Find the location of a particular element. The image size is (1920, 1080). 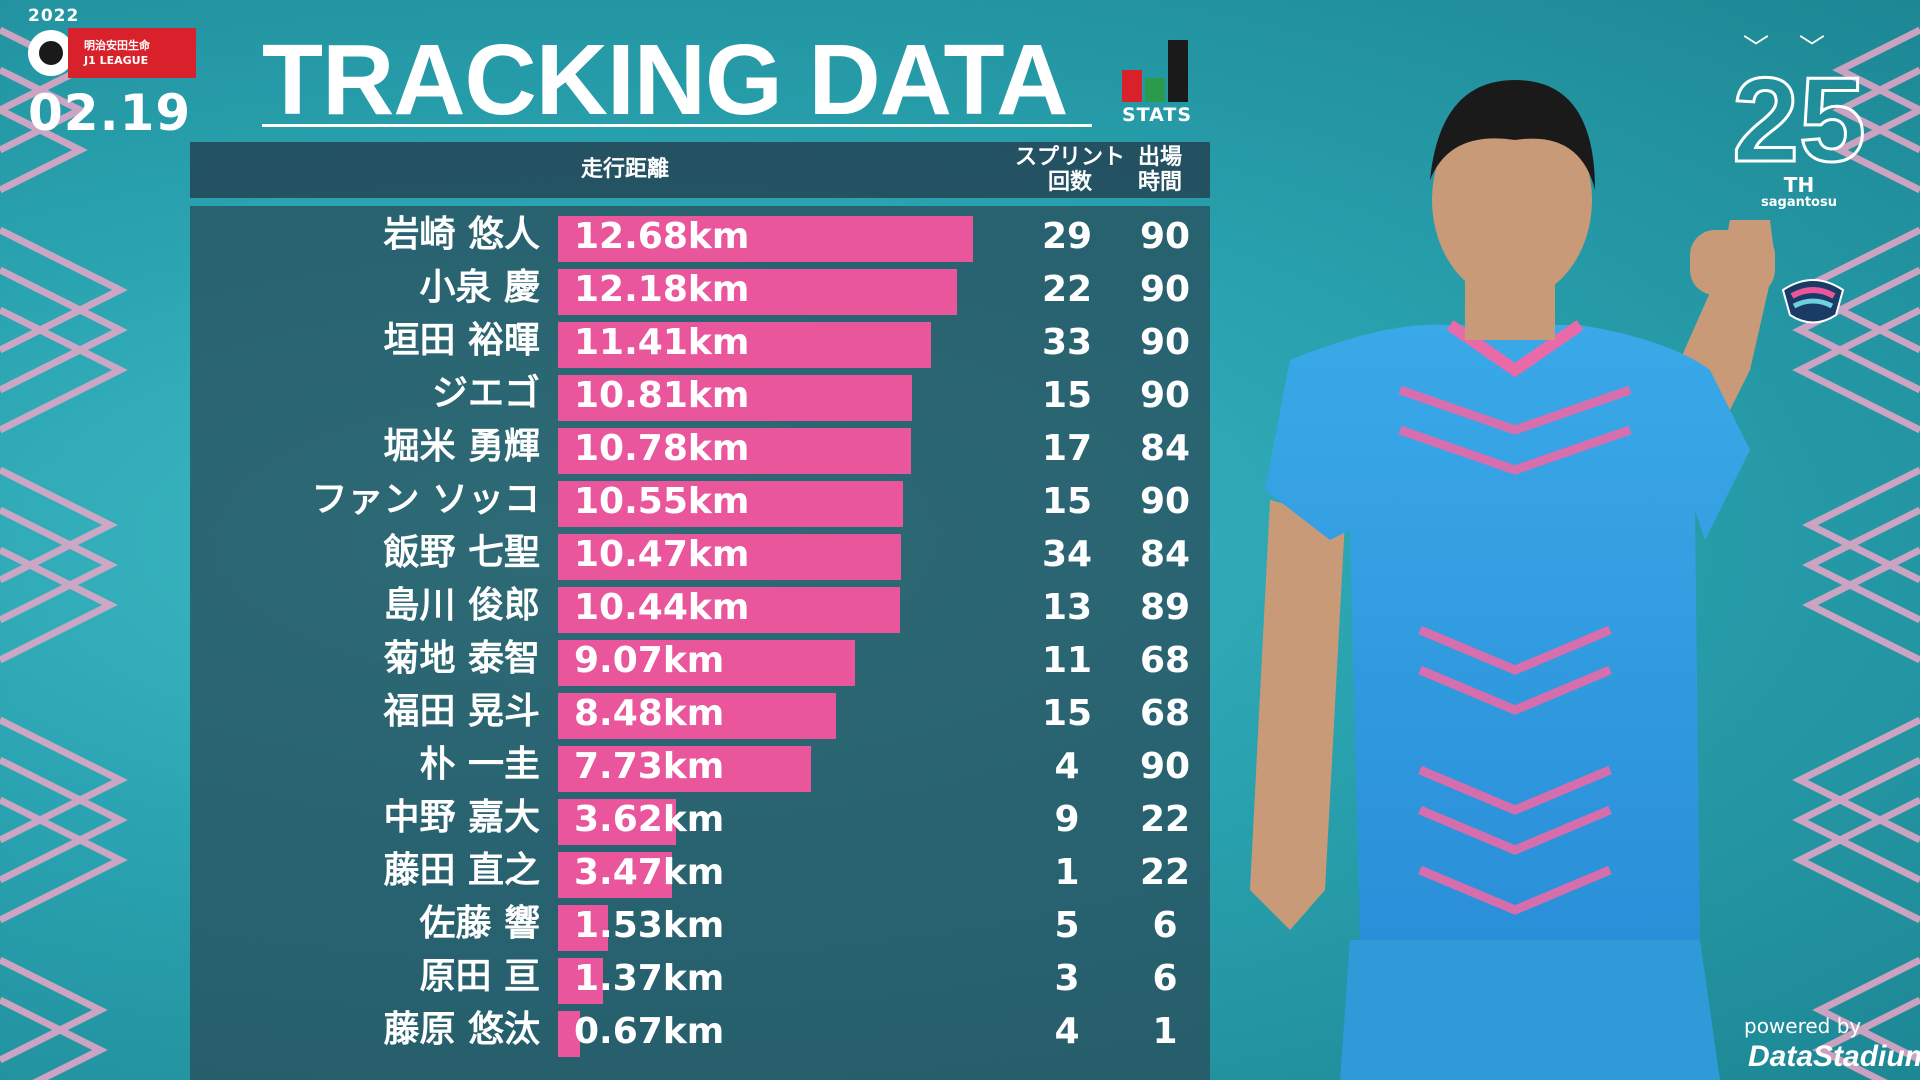

club-crest-icon is located at coordinates (1813, 300).